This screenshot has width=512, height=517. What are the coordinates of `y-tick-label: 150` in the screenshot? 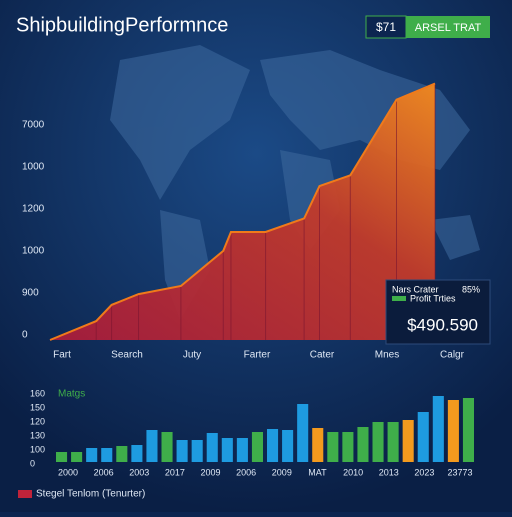 It's located at (37, 407).